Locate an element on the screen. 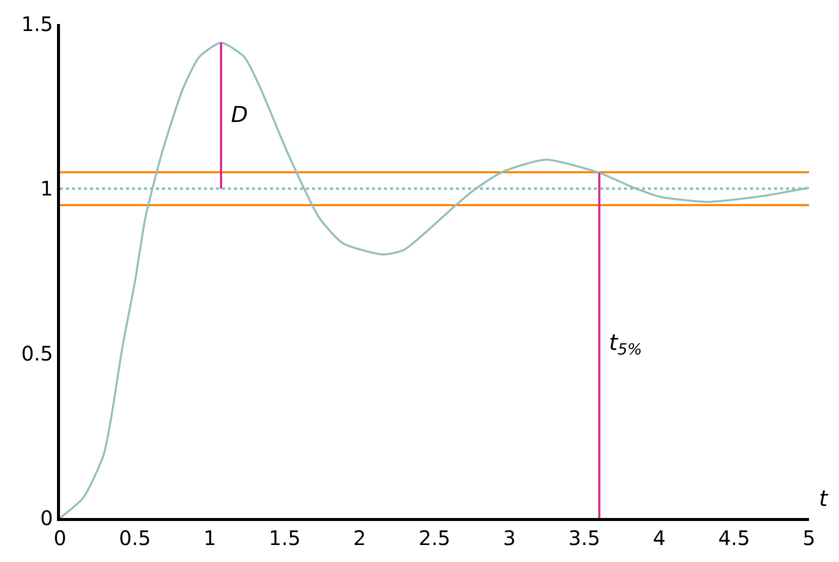  x-tick-label: 4.5 is located at coordinates (734, 538).